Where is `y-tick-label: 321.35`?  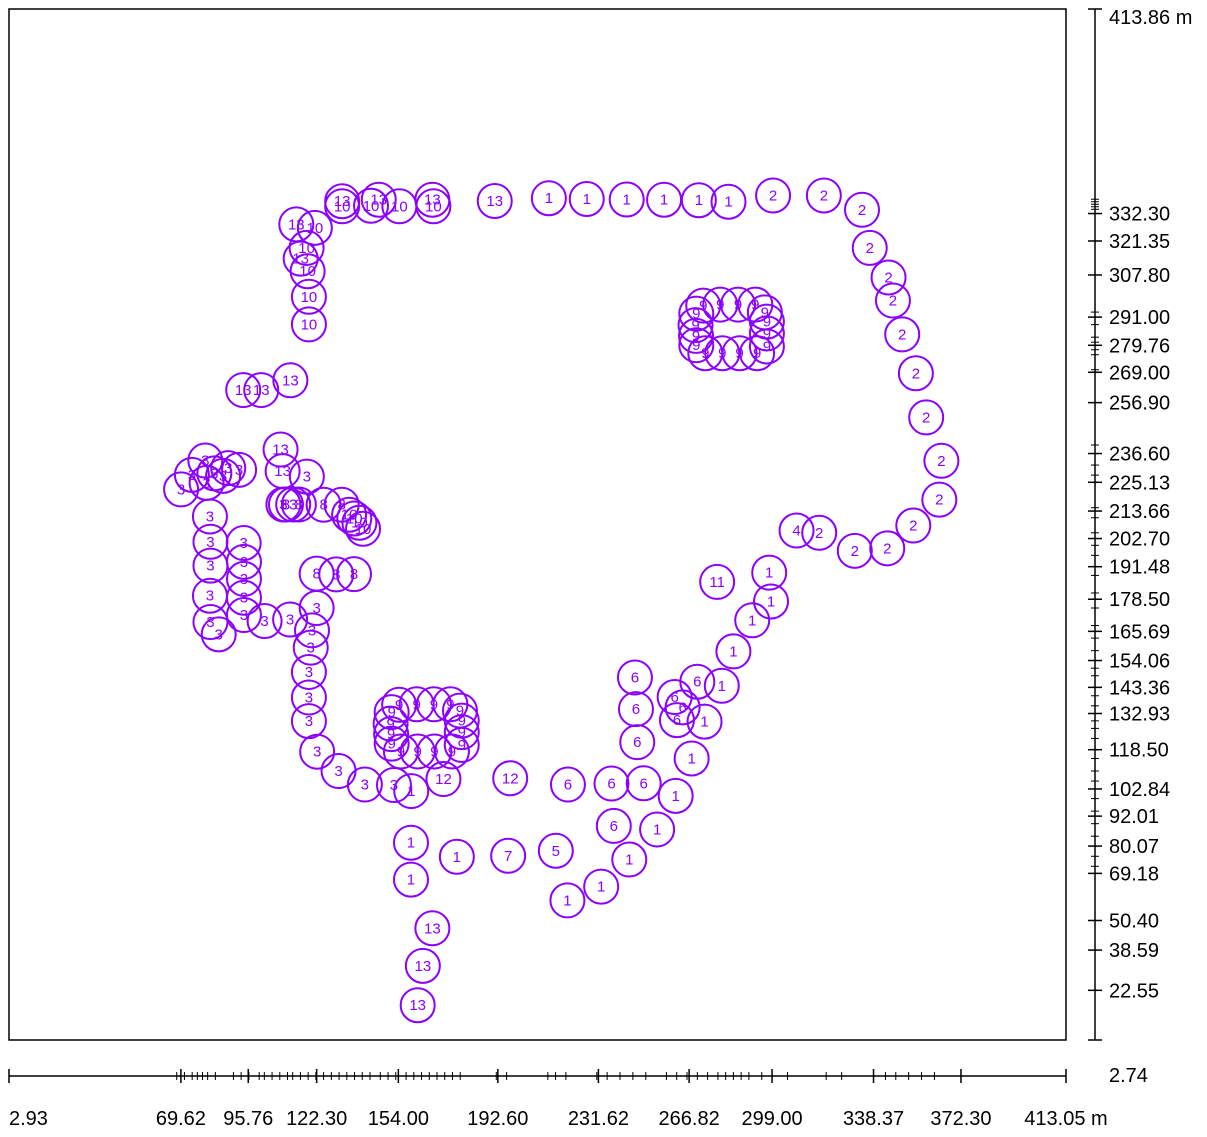
y-tick-label: 321.35 is located at coordinates (1139, 242).